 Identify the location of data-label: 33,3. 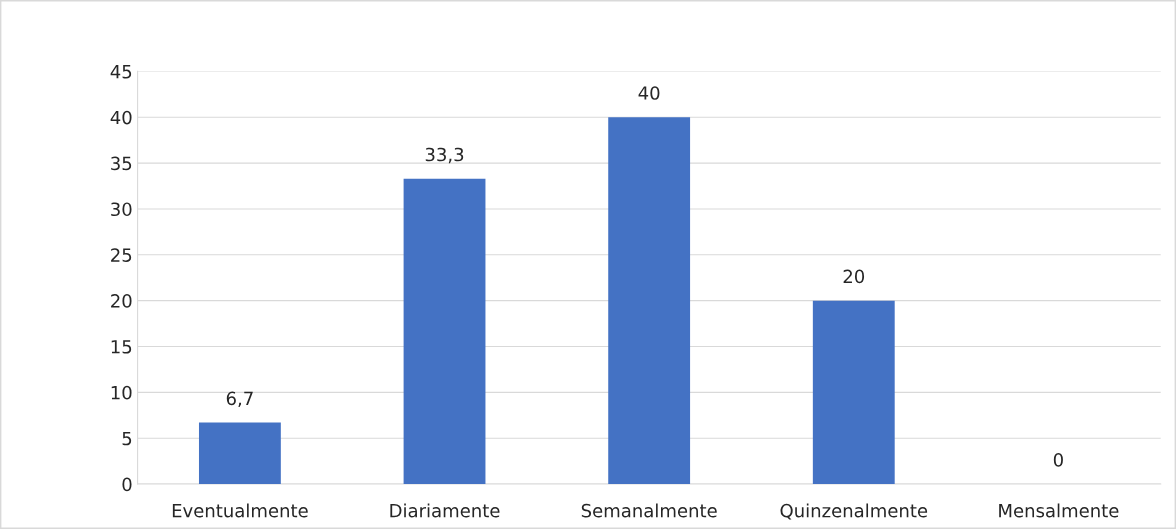
(444, 155).